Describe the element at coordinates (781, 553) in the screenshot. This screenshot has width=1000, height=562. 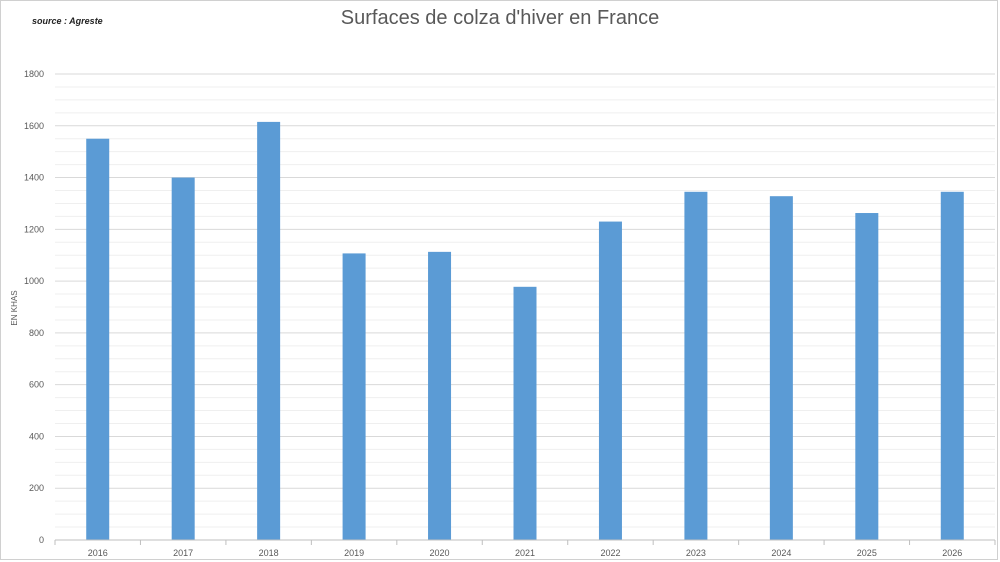
I see `x-tick-label: 2024` at that location.